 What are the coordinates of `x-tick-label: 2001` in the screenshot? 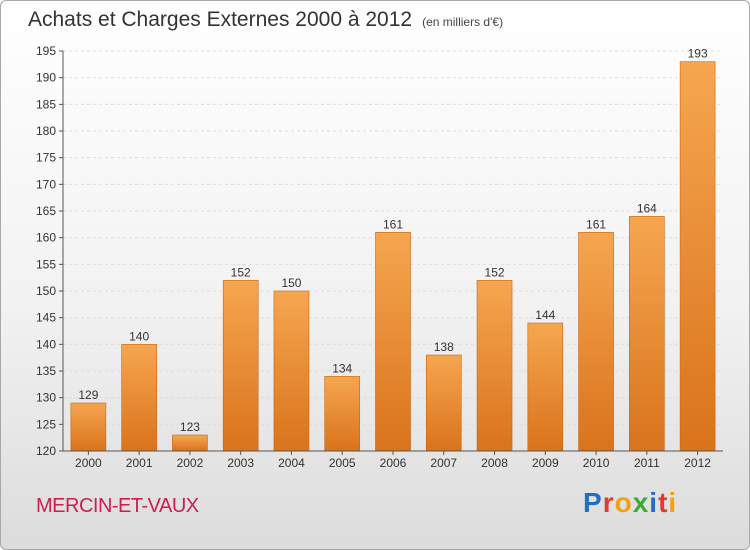 It's located at (139, 463).